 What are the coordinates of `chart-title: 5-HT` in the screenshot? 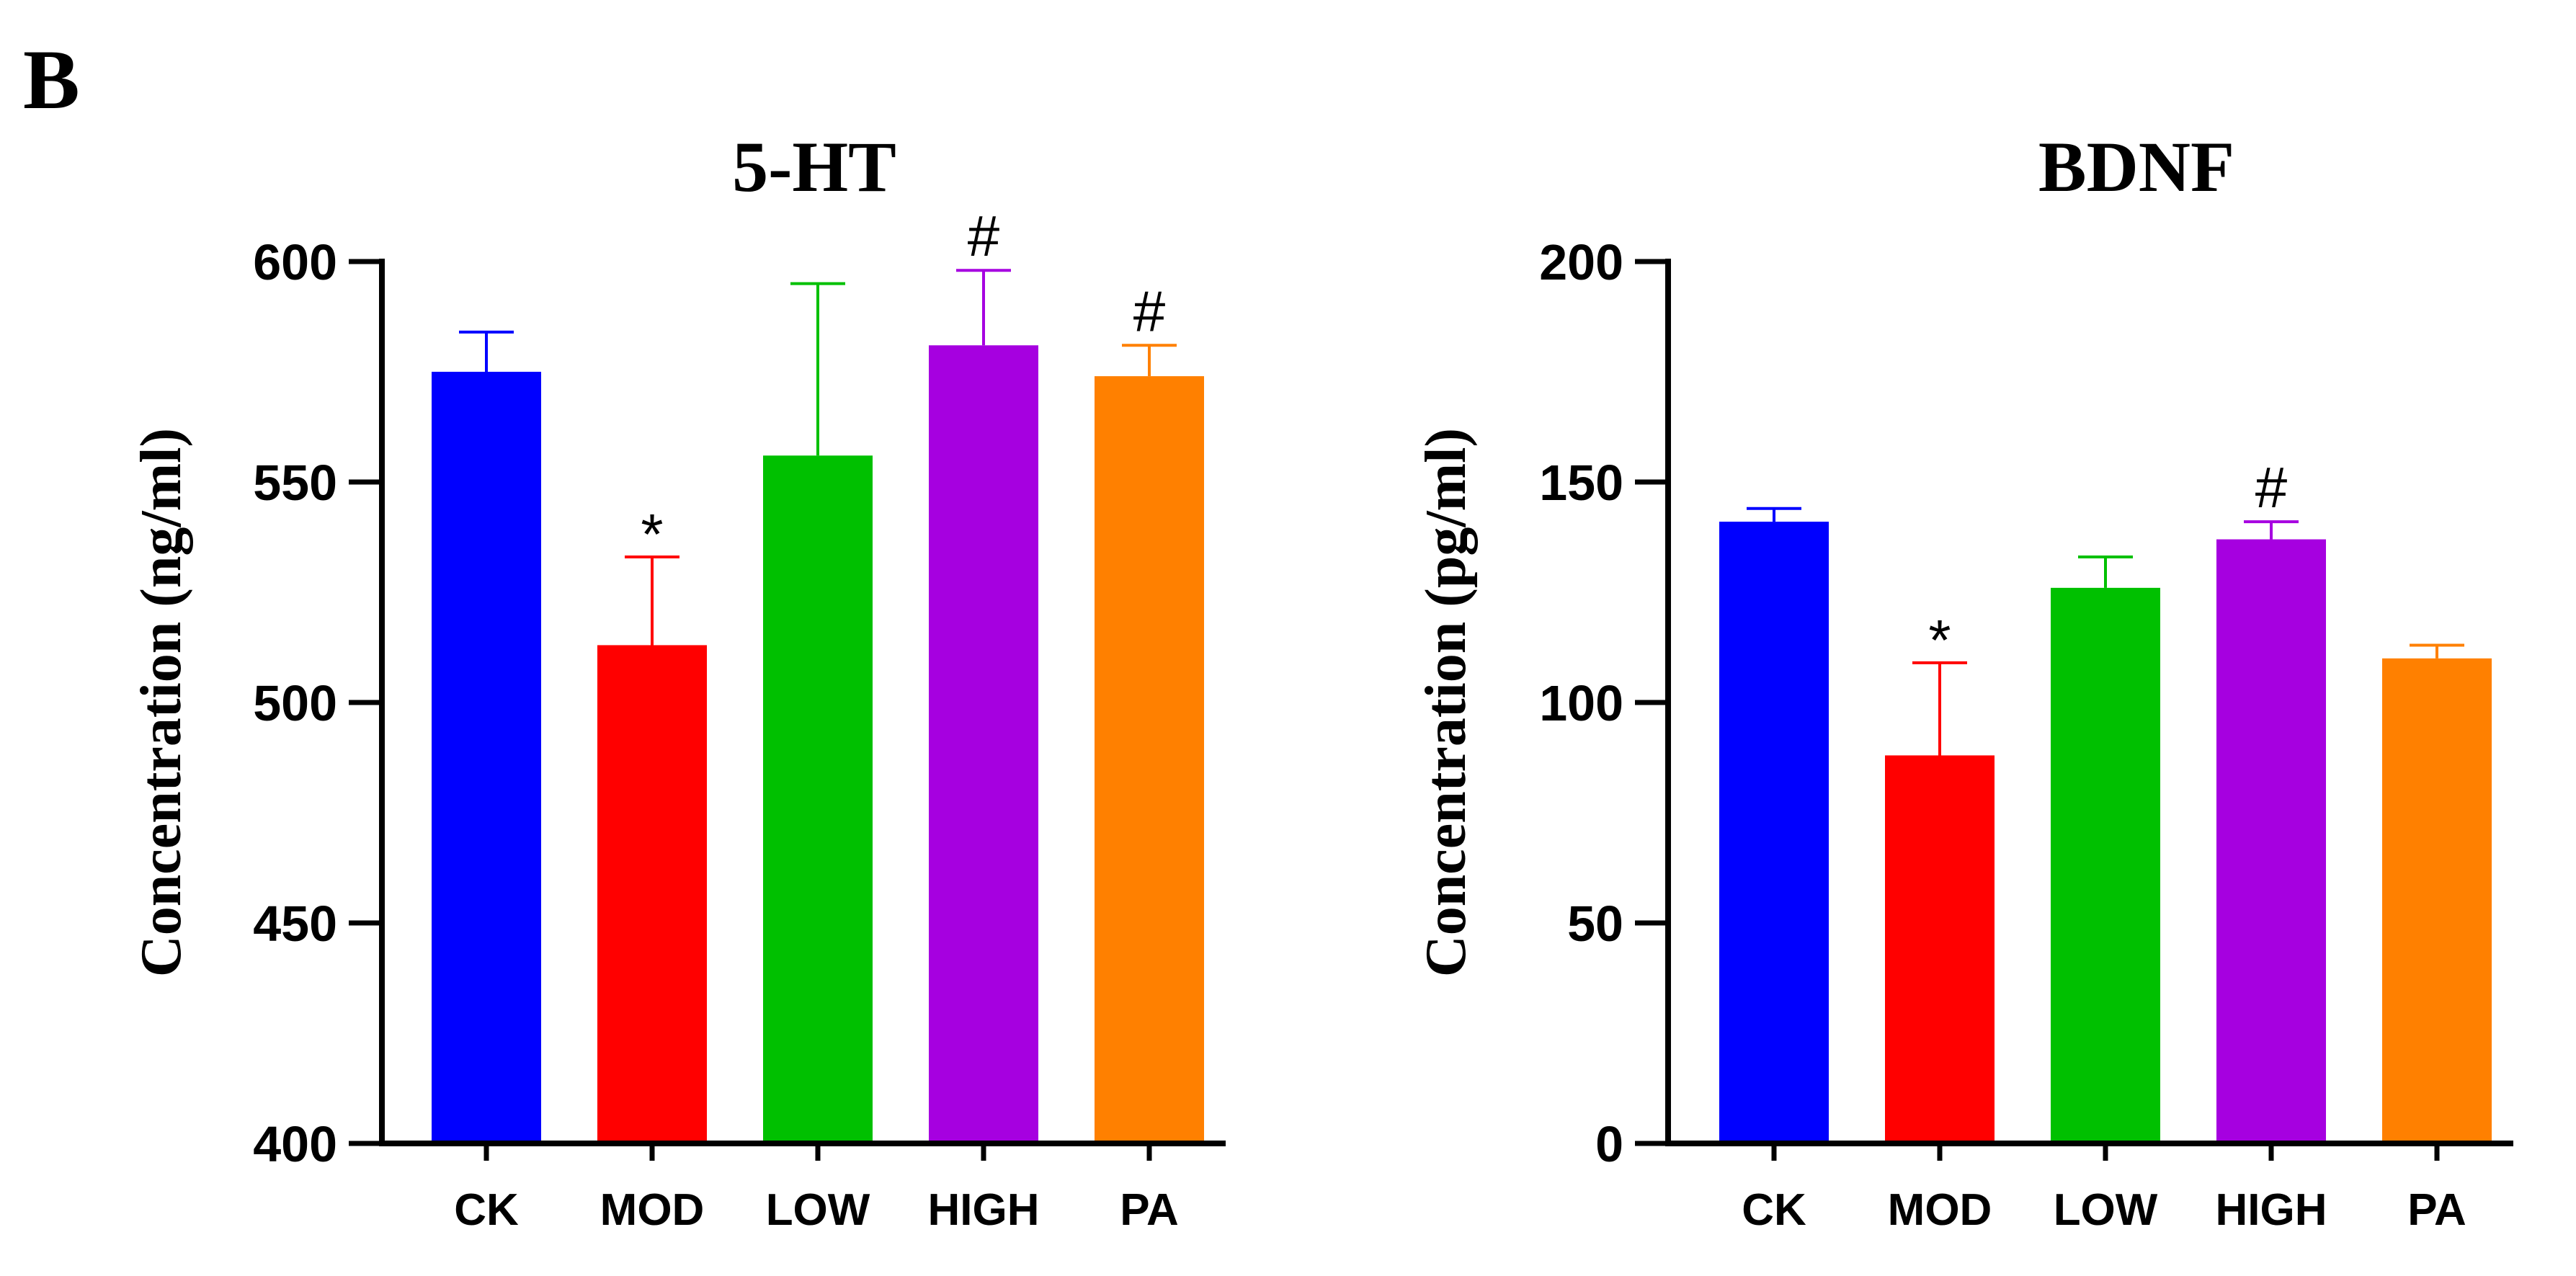 It's located at (814, 167).